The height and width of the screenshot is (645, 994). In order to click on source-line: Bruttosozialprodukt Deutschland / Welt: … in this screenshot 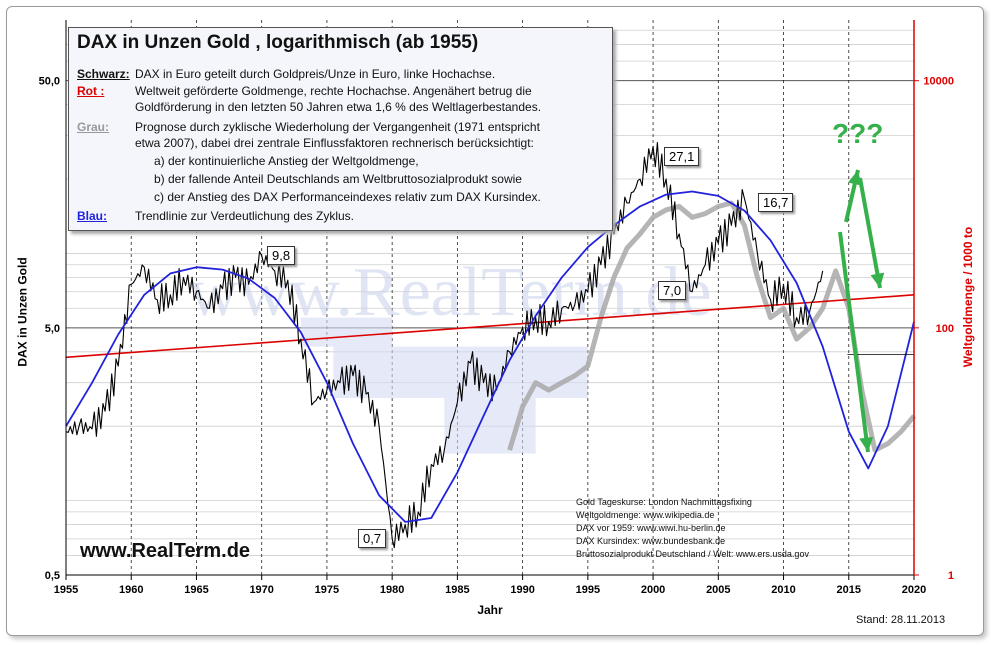, I will do `click(692, 554)`.